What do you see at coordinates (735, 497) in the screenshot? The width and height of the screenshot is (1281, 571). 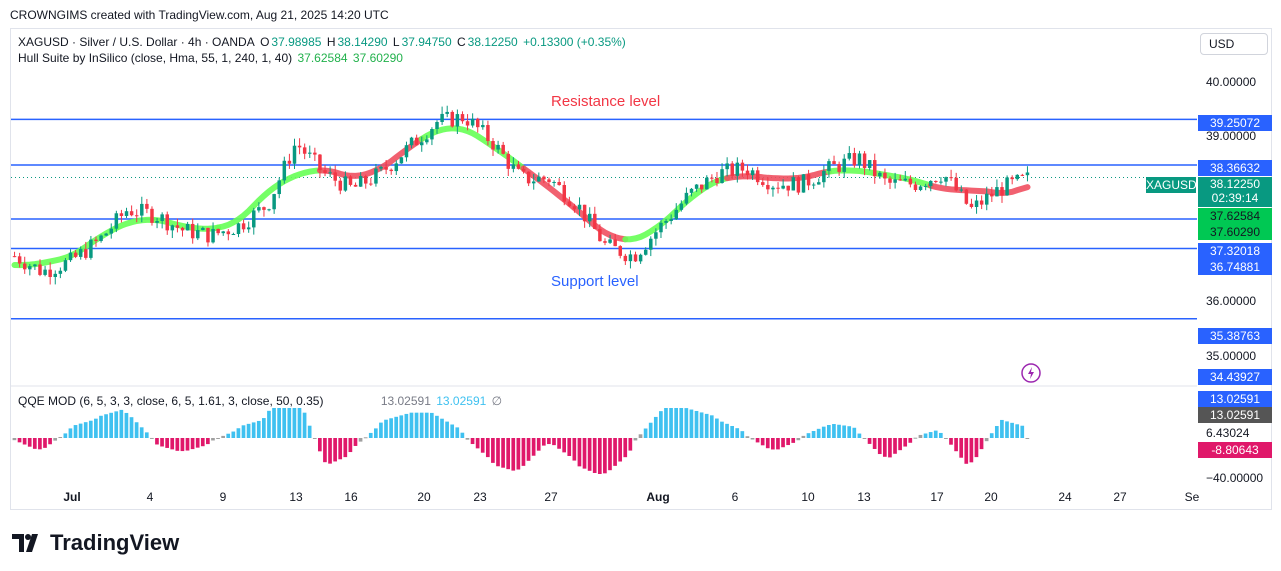 I see `time-tick: 6` at bounding box center [735, 497].